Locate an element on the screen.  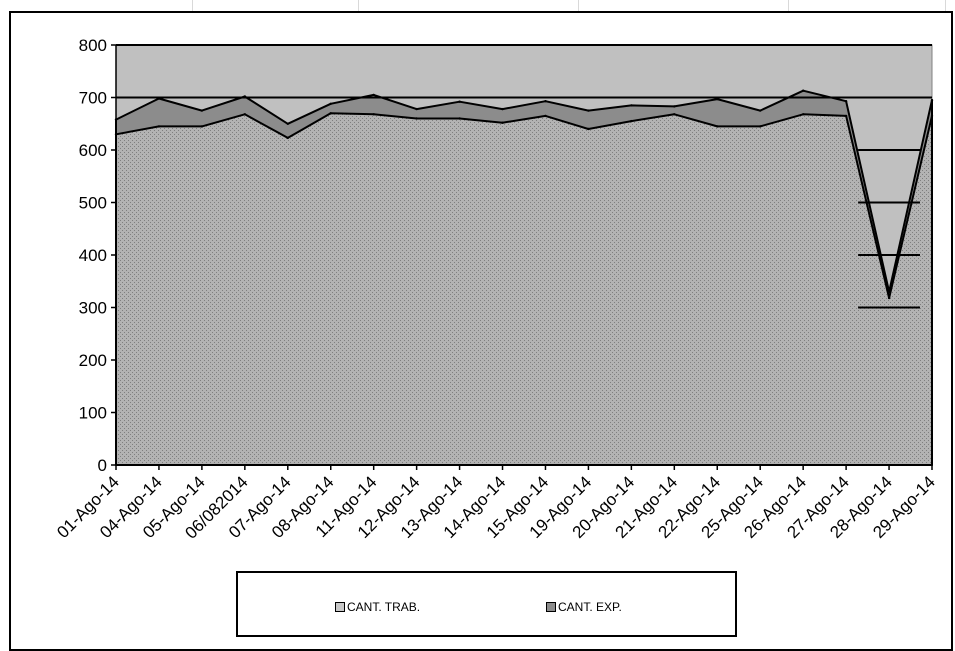
y-tick-label: 200 is located at coordinates (93, 360).